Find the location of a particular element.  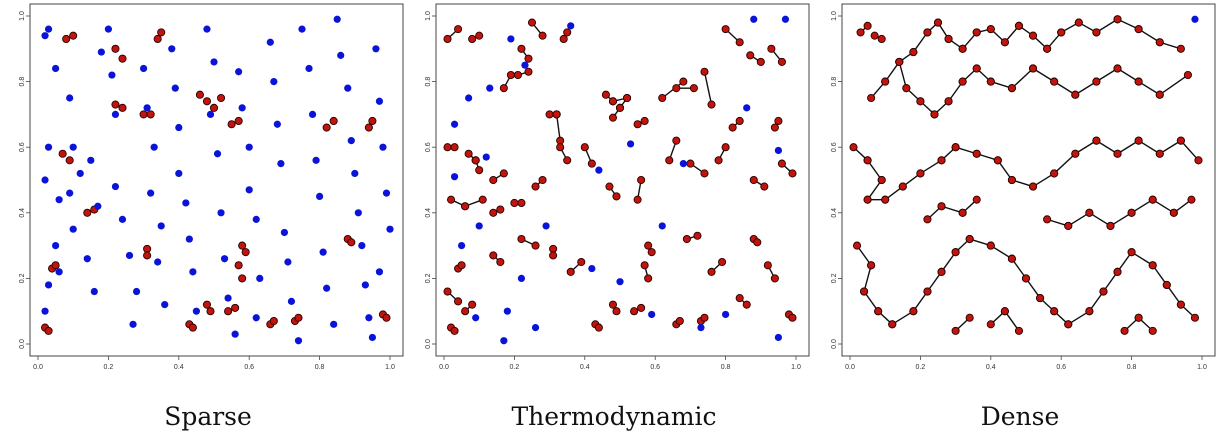

y-tick-label: 1.0 is located at coordinates (834, 16).